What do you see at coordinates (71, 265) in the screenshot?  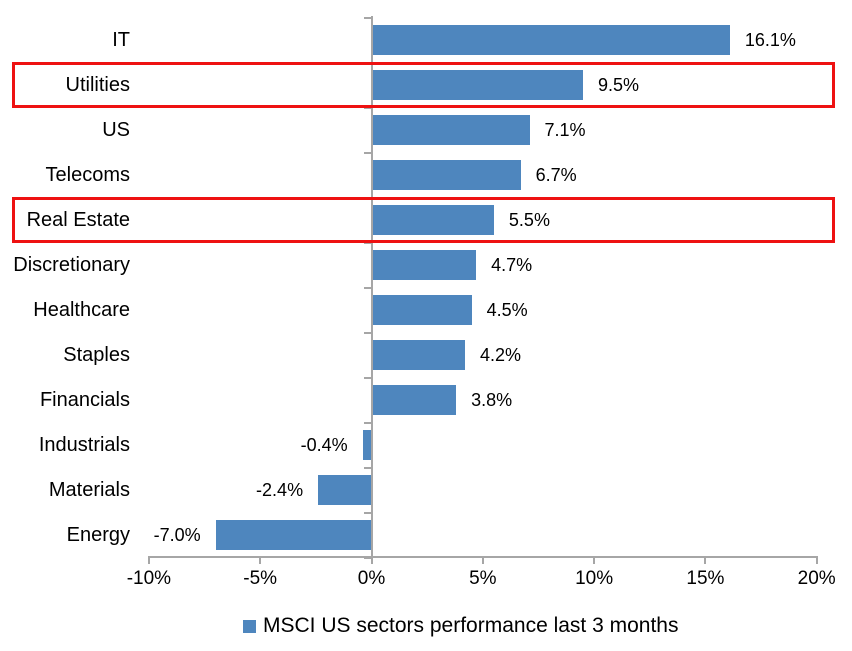 I see `category-label: Discretionary` at bounding box center [71, 265].